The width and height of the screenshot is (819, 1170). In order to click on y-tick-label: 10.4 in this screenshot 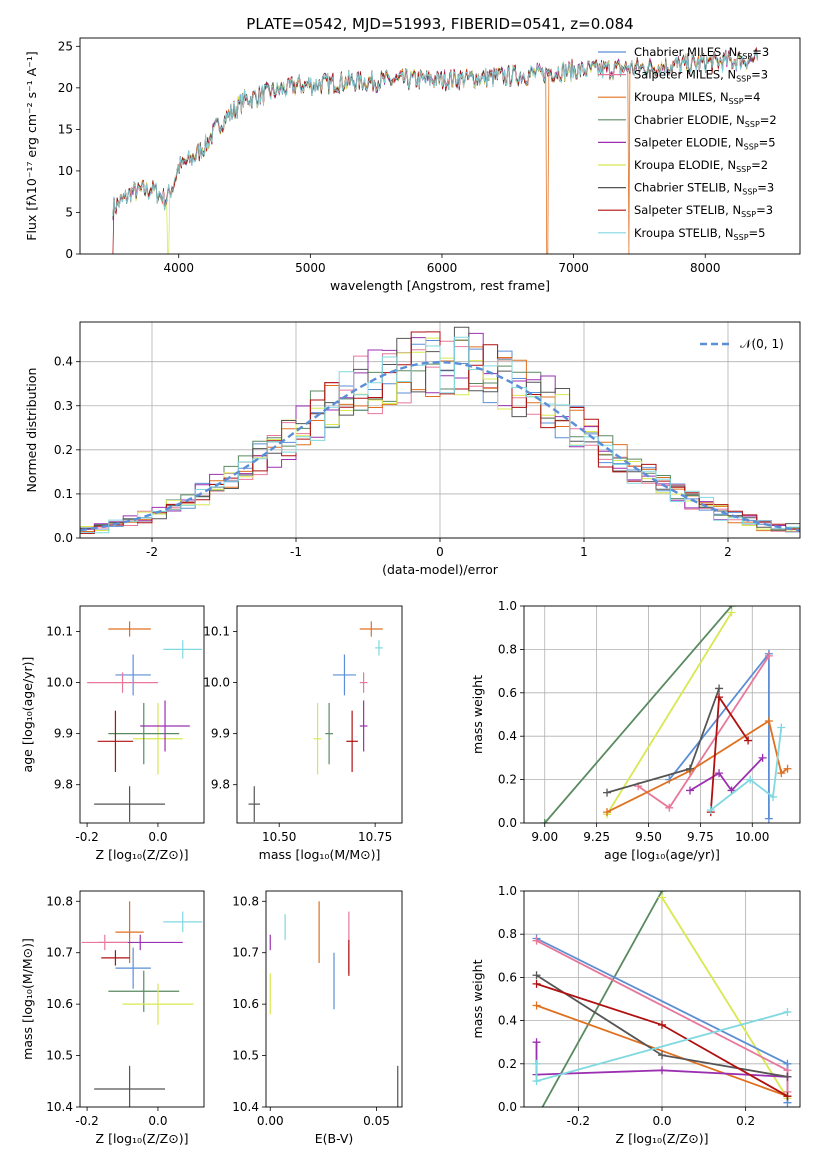, I will do `click(245, 1107)`.